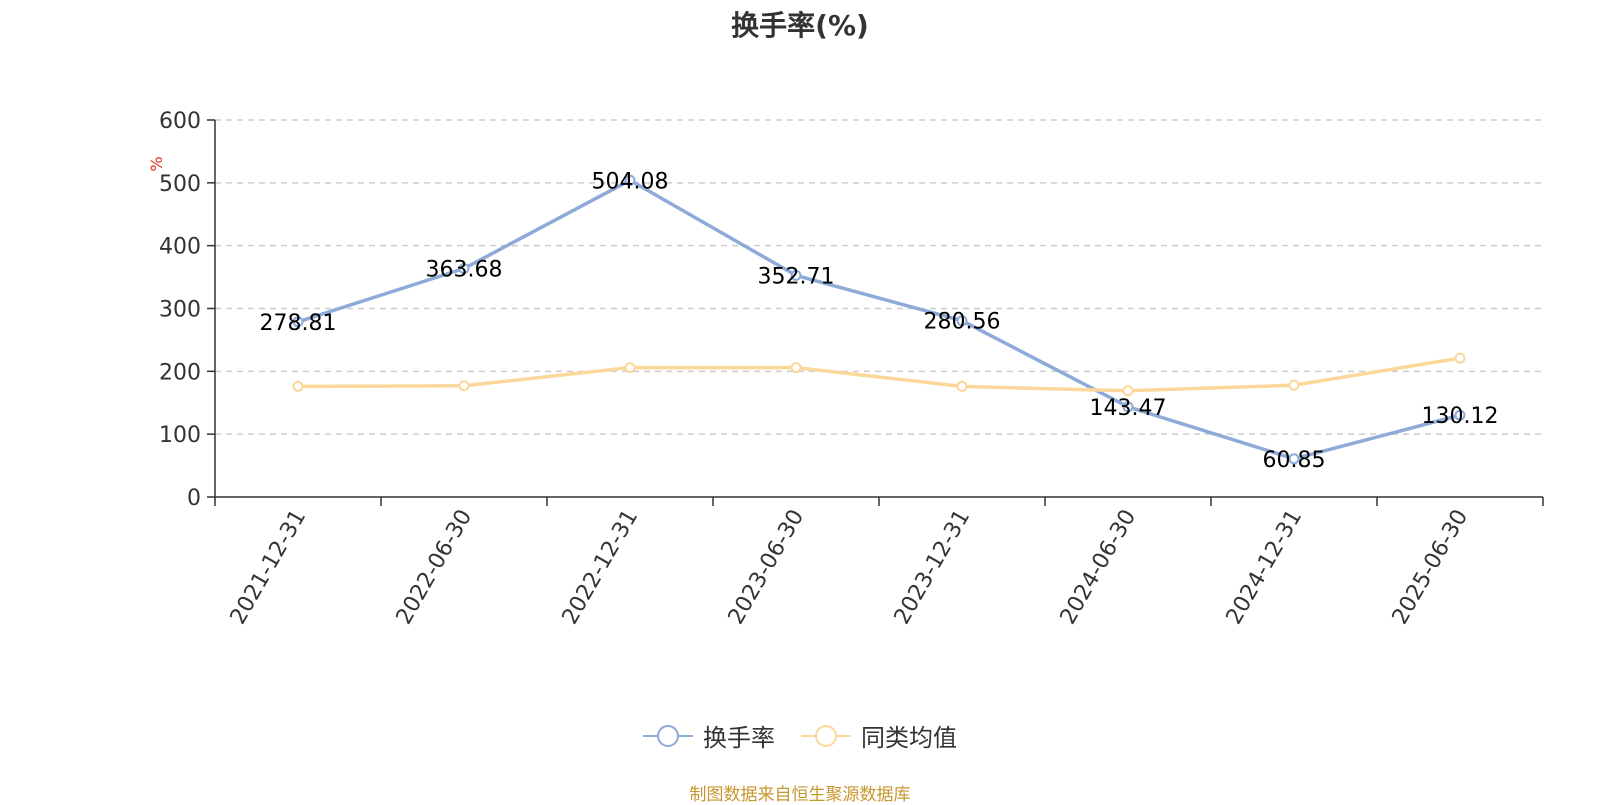  Describe the element at coordinates (767, 567) in the screenshot. I see `x-tick-label: 2023-06-30` at that location.